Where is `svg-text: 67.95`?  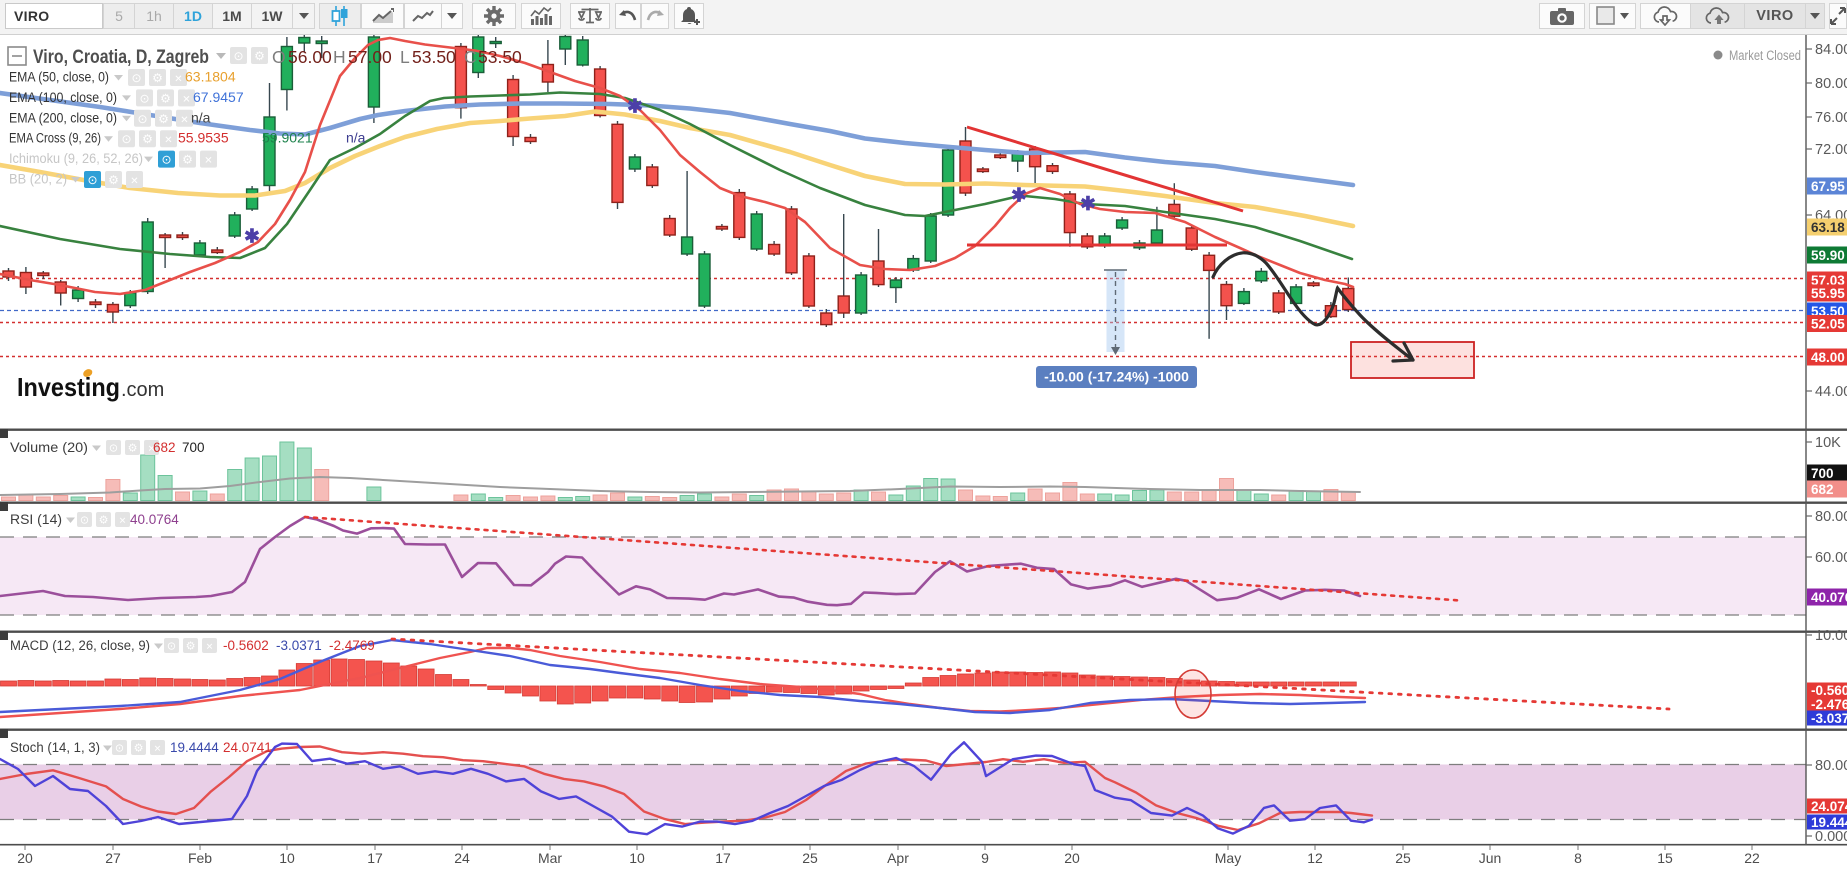
svg-text: 67.95 is located at coordinates (1828, 186).